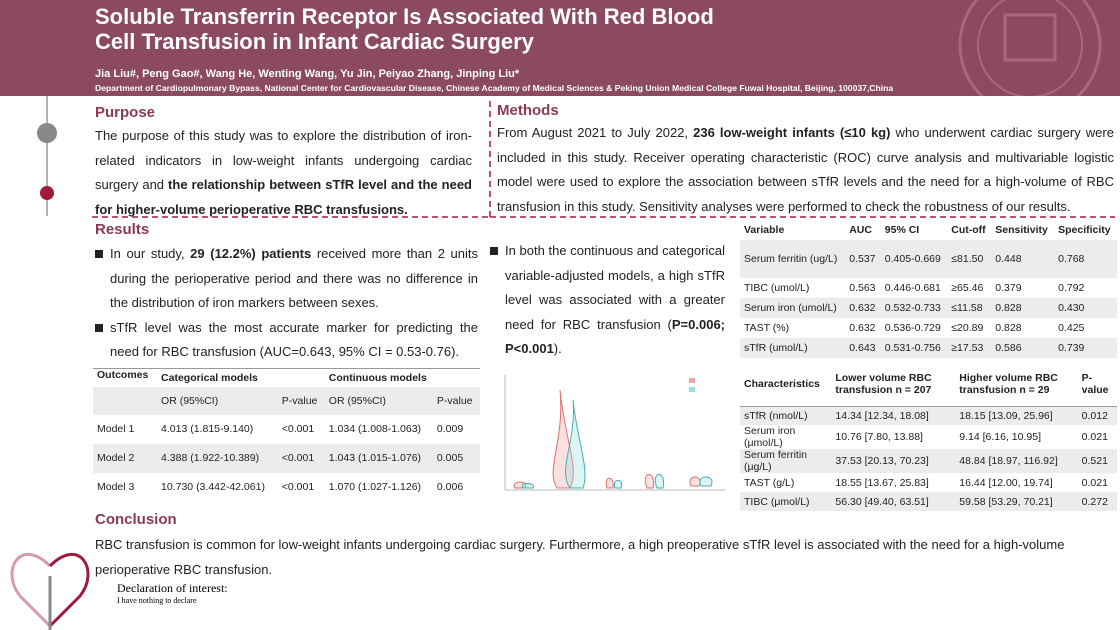  What do you see at coordinates (1021, 230) in the screenshot?
I see `header-cell: Sensitivity` at bounding box center [1021, 230].